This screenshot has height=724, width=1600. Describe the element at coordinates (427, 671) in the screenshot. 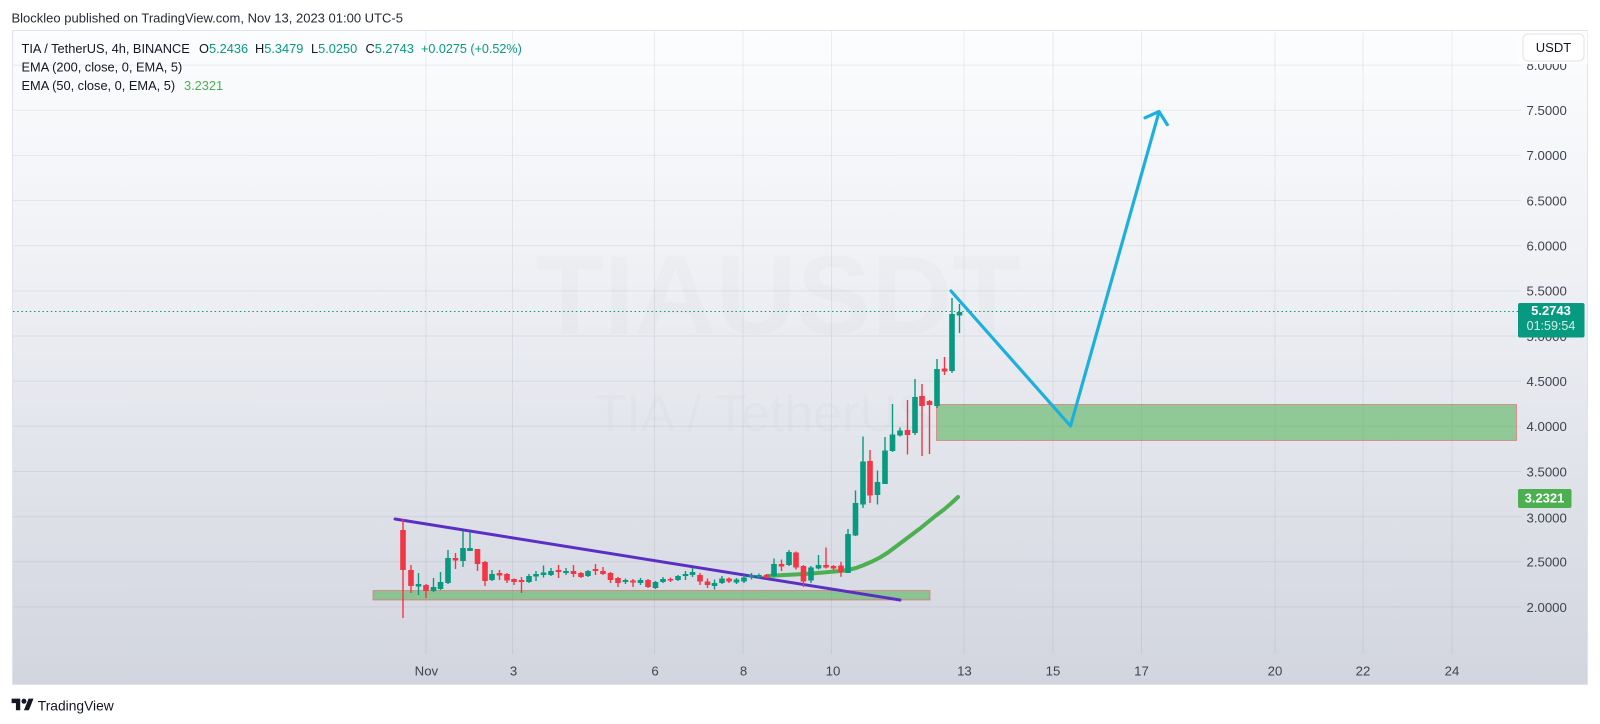

I see `svg-text: Nov` at that location.